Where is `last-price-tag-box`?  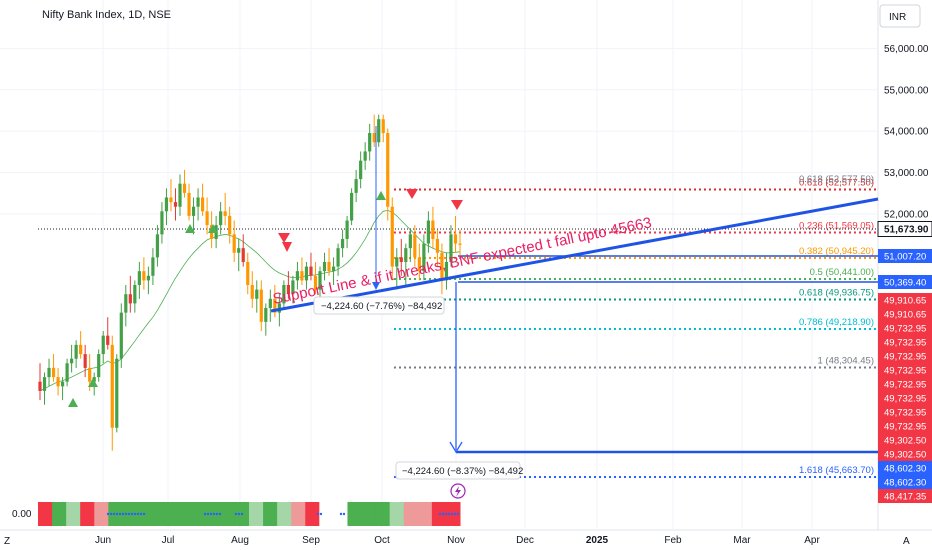 last-price-tag-box is located at coordinates (904, 229).